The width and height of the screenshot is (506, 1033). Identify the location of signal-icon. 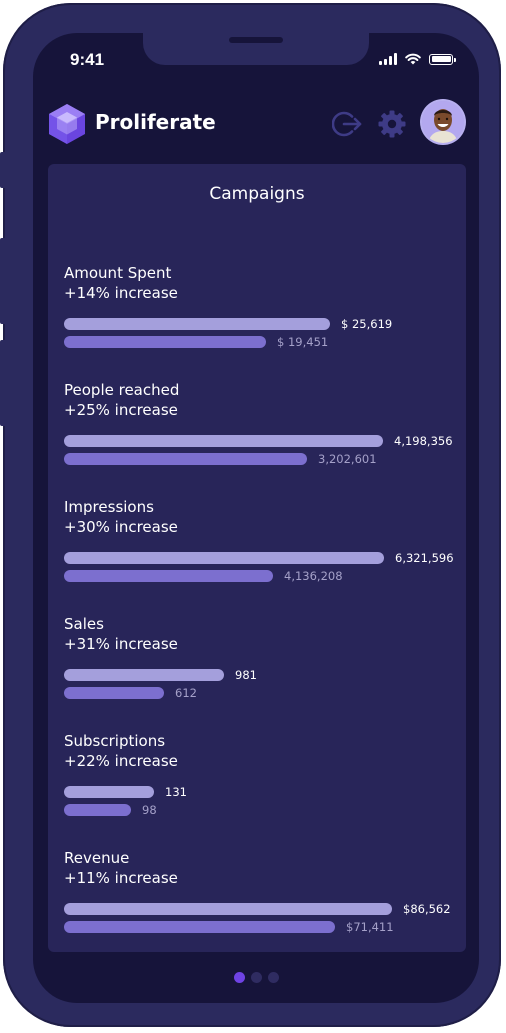
(388, 59).